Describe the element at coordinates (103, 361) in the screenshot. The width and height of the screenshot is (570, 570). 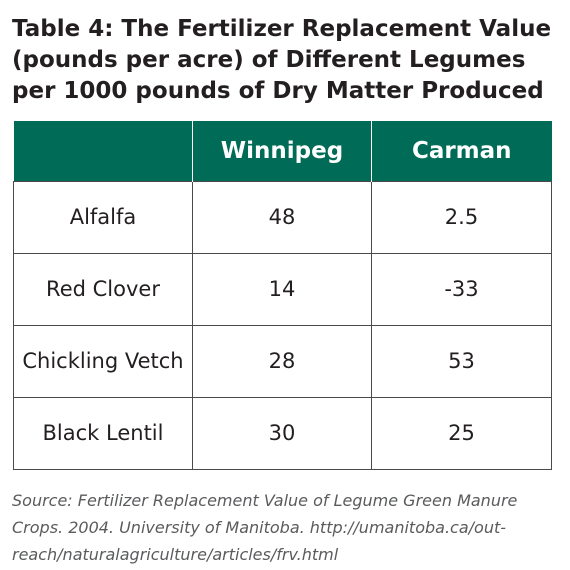
I see `cell-legume: Chickling Vetch` at that location.